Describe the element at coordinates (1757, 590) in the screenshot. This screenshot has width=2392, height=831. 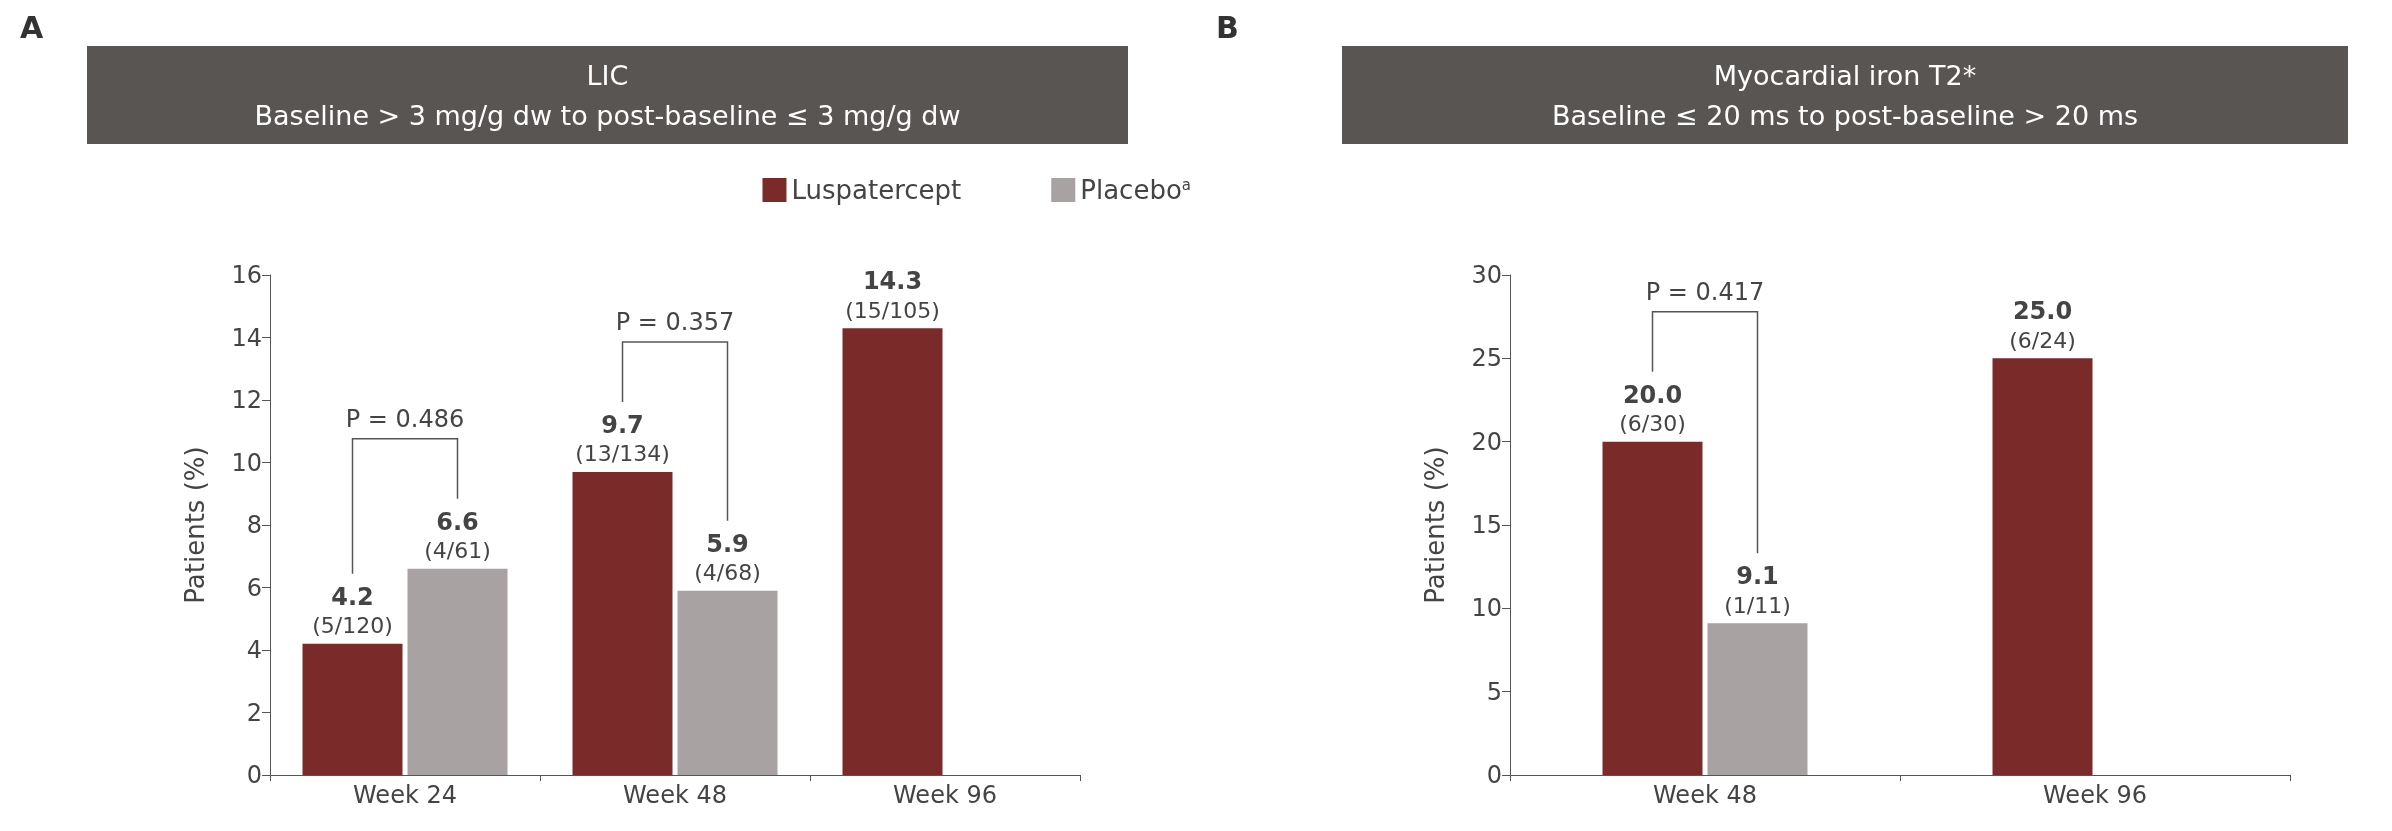
I see `data-label: 9.1 (1/11)` at that location.